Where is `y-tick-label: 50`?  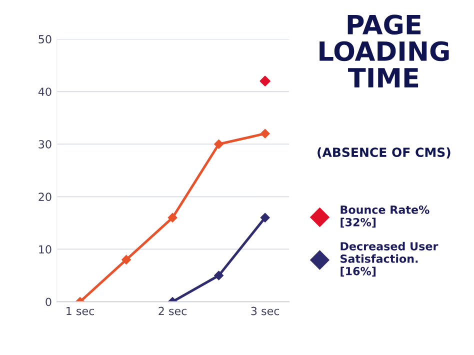
y-tick-label: 50 is located at coordinates (45, 39).